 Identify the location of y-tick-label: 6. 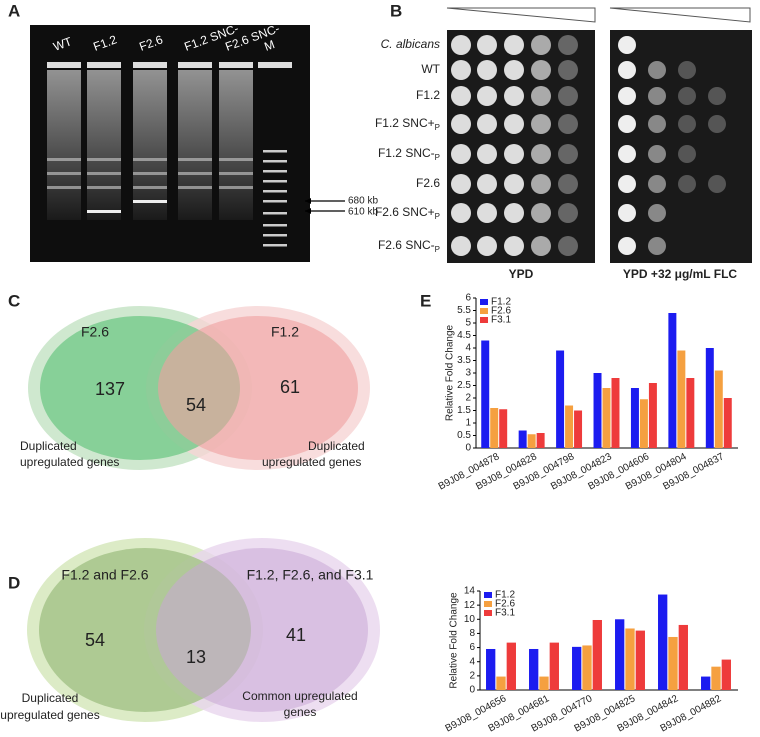
(472, 647).